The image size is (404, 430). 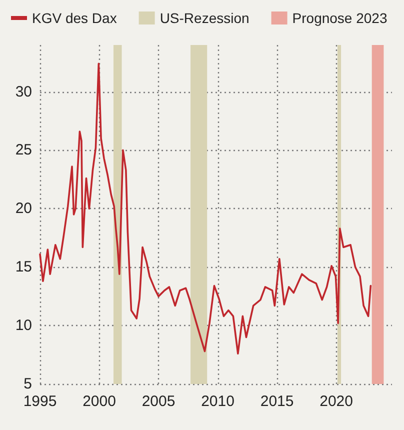 I want to click on x-tick-label: 1995, so click(x=40, y=401).